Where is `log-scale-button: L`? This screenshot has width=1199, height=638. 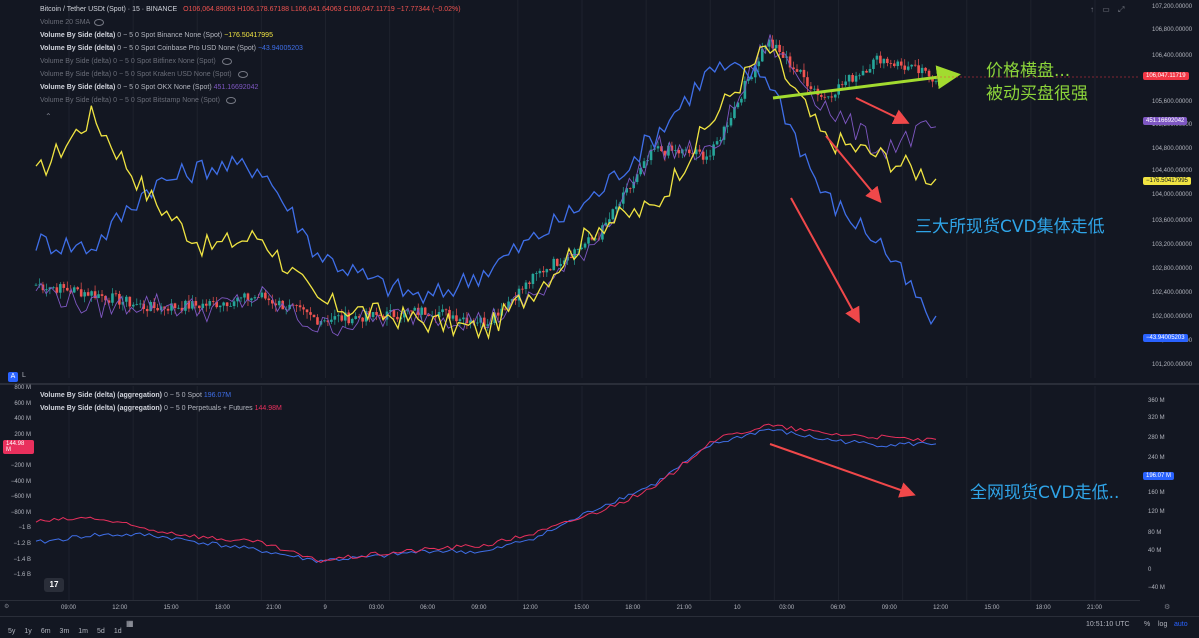
log-scale-button: L is located at coordinates (24, 375).